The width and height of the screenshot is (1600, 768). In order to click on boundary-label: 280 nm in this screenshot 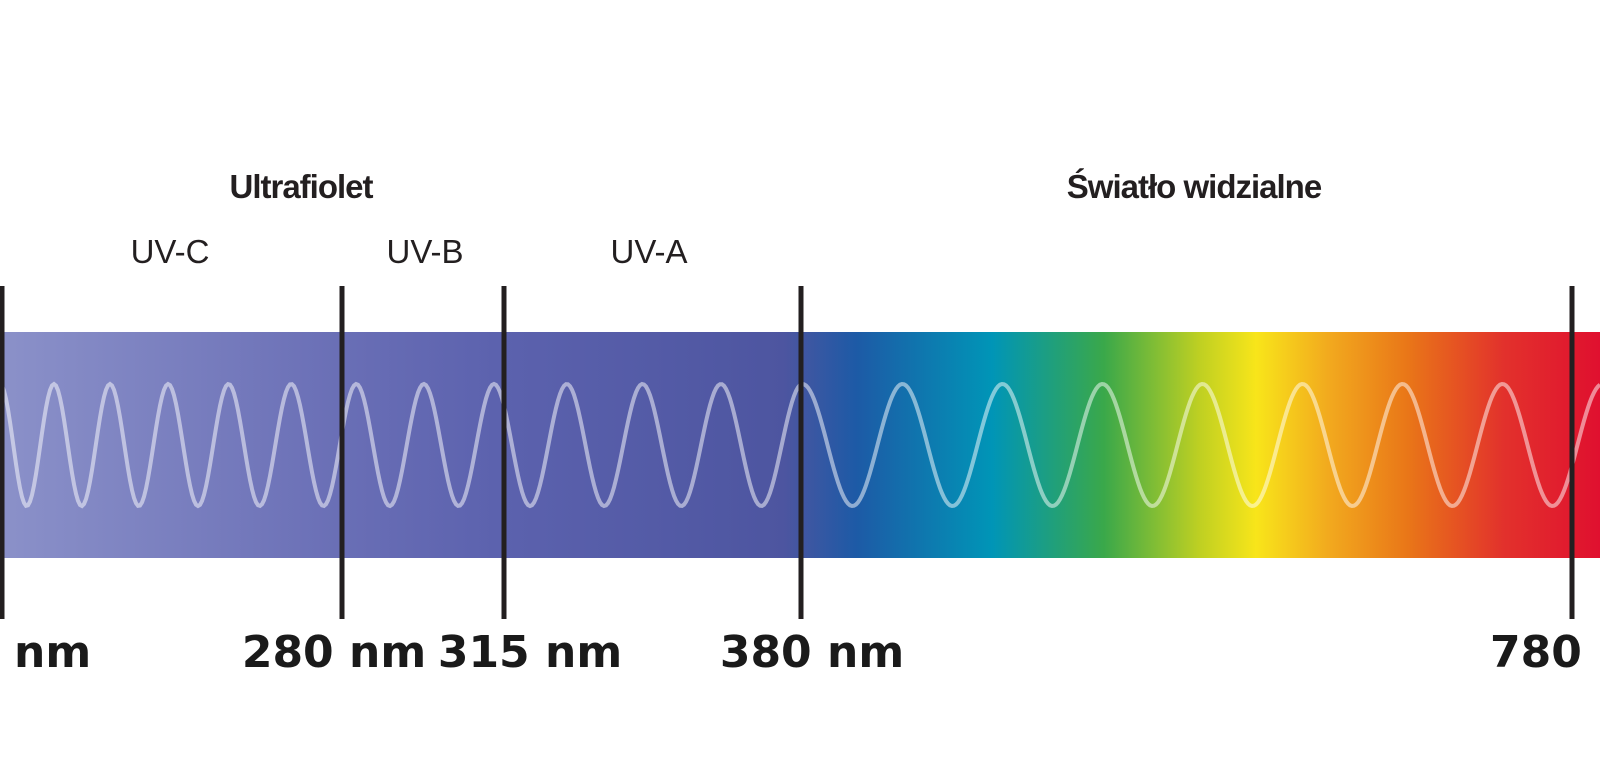, I will do `click(334, 652)`.